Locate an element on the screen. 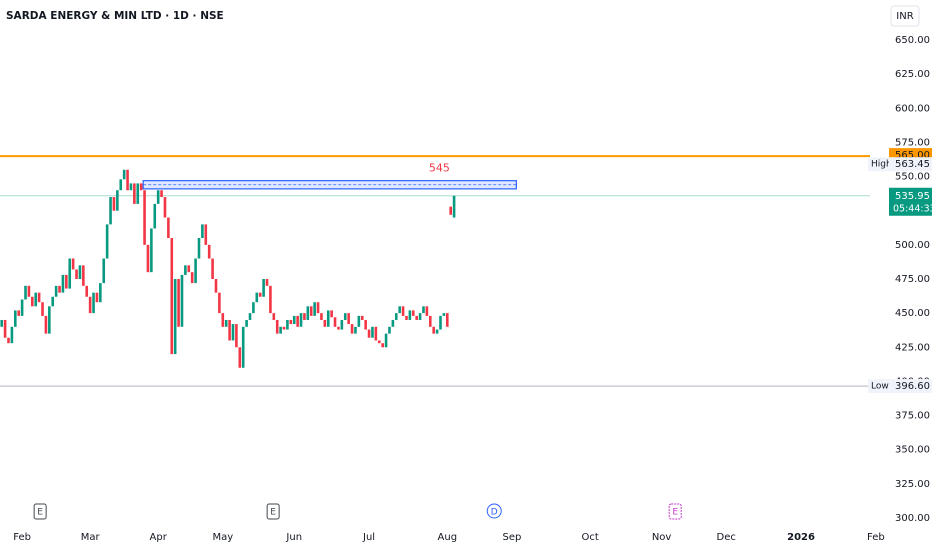 The image size is (932, 550). high-name-box is located at coordinates (878, 164).